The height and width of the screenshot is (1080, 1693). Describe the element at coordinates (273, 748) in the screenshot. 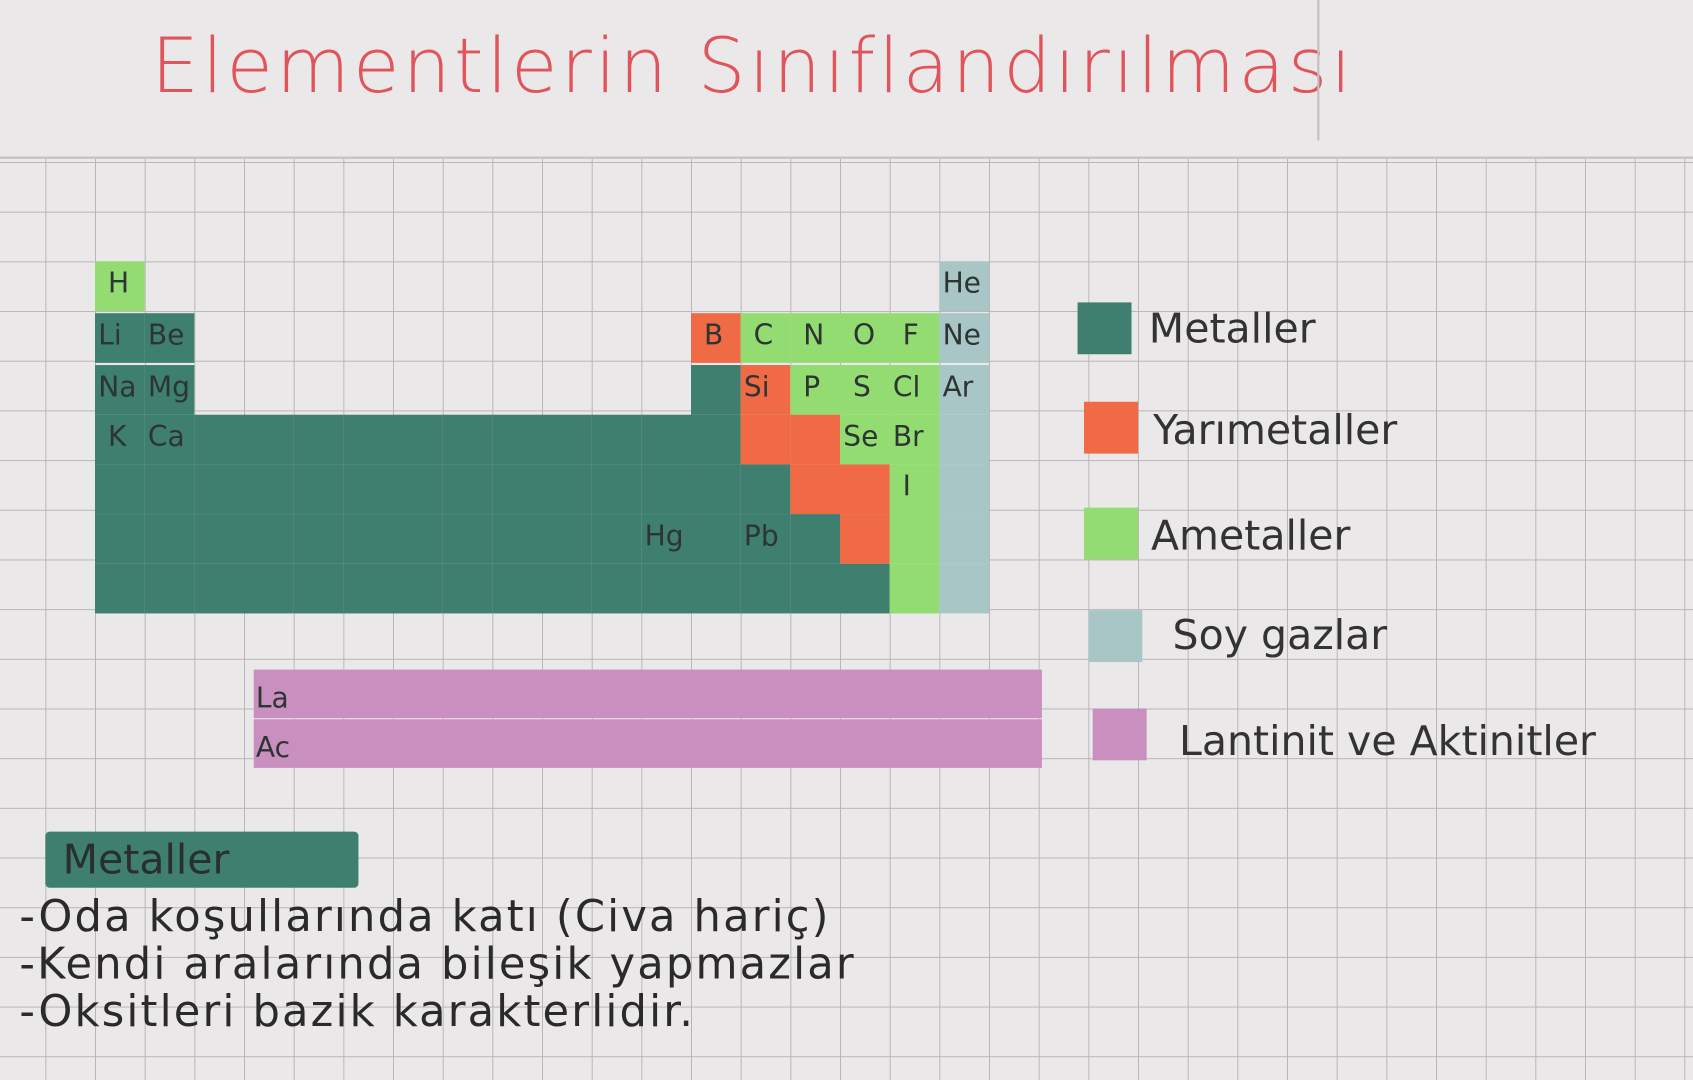

I see `actinium-label: Ac` at that location.